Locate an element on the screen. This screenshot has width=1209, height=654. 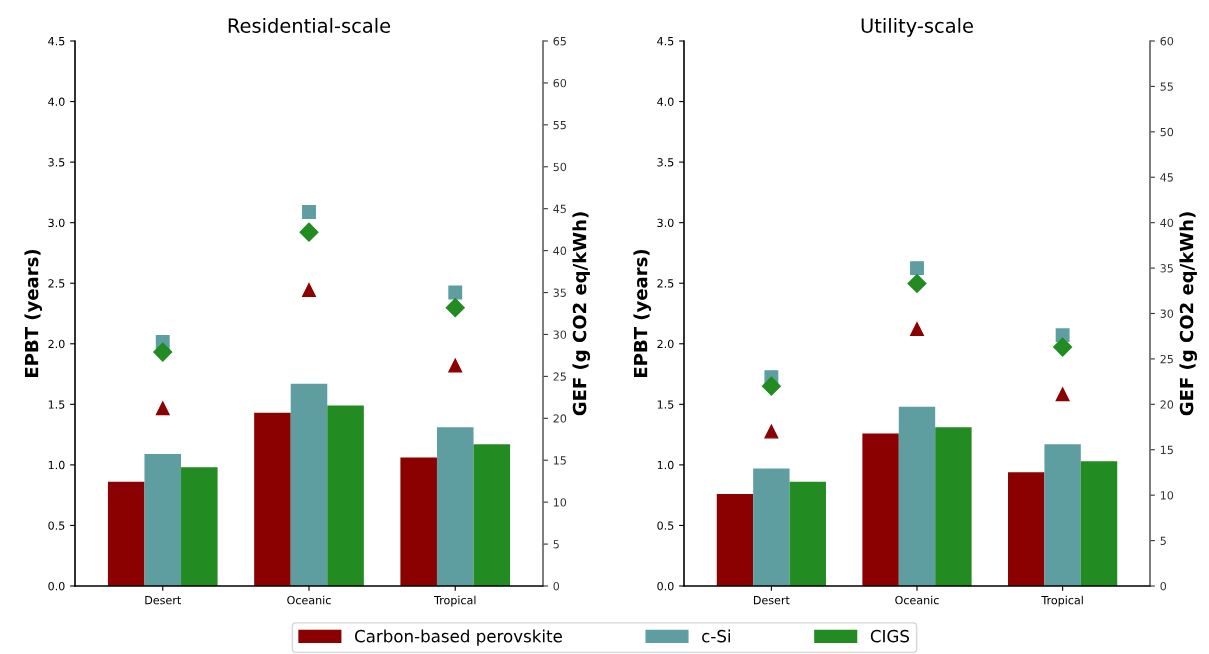
chart-title: Utility-scale is located at coordinates (917, 27).